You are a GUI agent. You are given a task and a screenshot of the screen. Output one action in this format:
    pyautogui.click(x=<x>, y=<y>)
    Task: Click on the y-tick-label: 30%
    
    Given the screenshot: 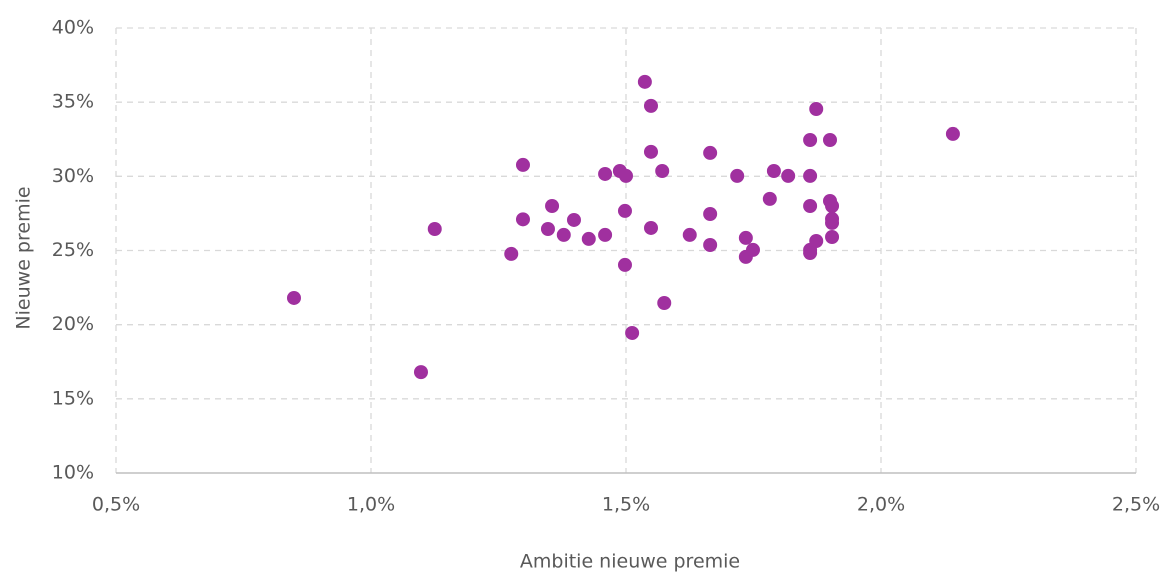 What is the action you would take?
    pyautogui.click(x=73, y=176)
    